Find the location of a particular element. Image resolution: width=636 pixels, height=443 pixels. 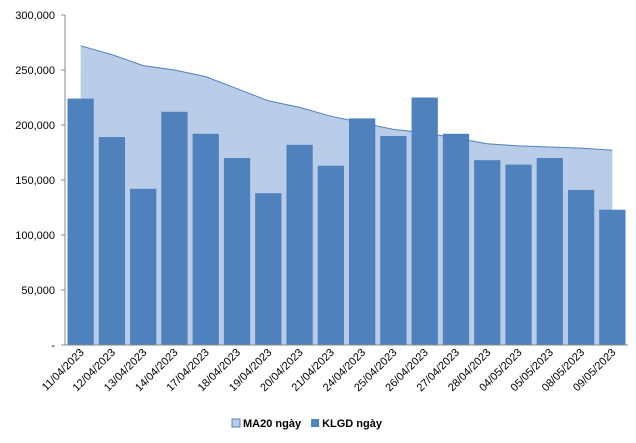

legend-label: KLGD ngày is located at coordinates (352, 424).